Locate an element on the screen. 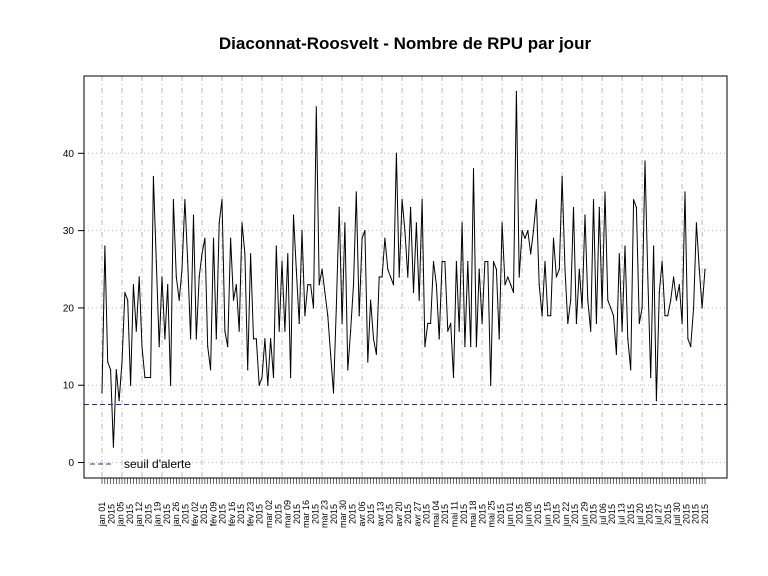 This screenshot has height=576, width=768. x-tick-label: jun 01 is located at coordinates (510, 515).